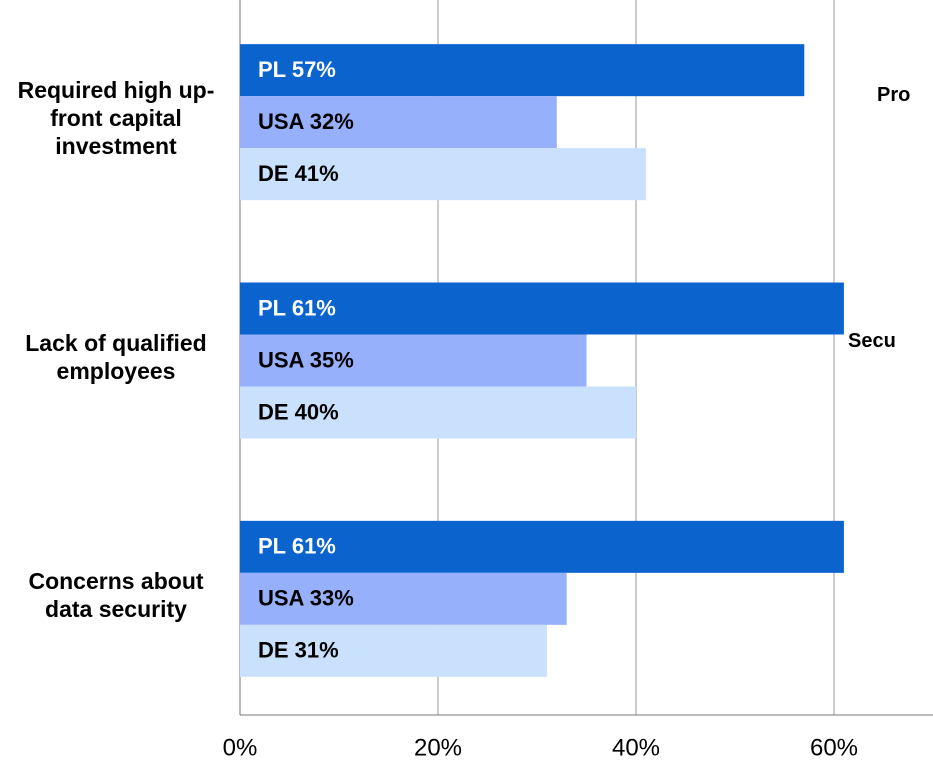 Image resolution: width=933 pixels, height=766 pixels. What do you see at coordinates (834, 747) in the screenshot?
I see `x-tick-label: 60%` at bounding box center [834, 747].